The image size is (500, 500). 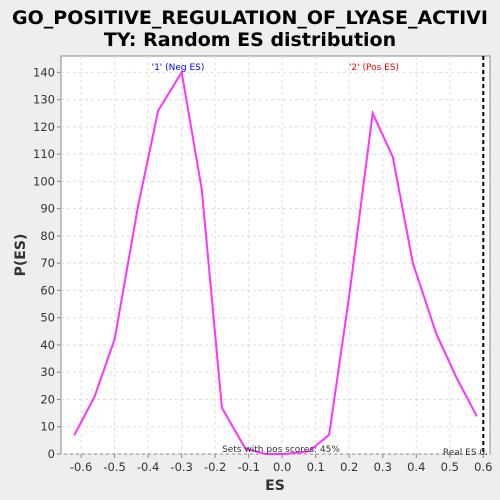 I want to click on y-tick-label: 130, so click(x=44, y=100).